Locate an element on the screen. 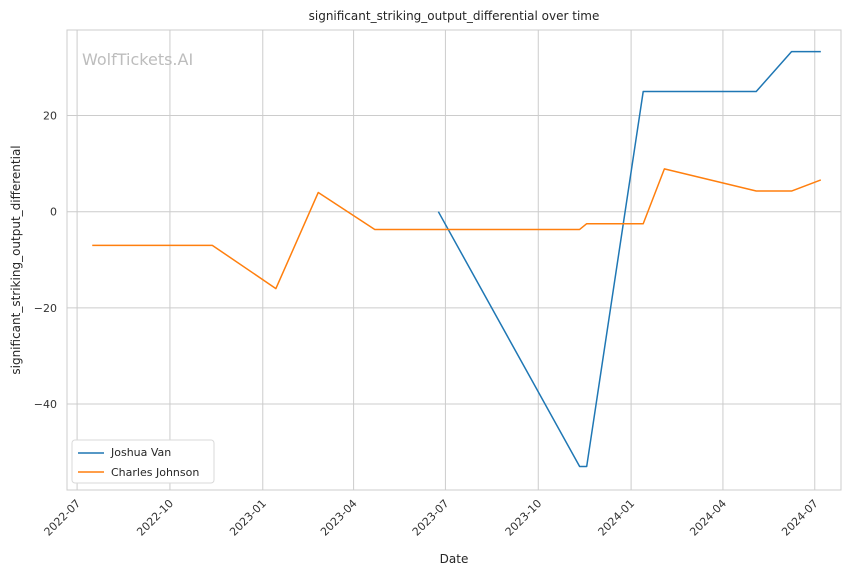 The height and width of the screenshot is (575, 850). y-tick-label: 20 is located at coordinates (50, 116).